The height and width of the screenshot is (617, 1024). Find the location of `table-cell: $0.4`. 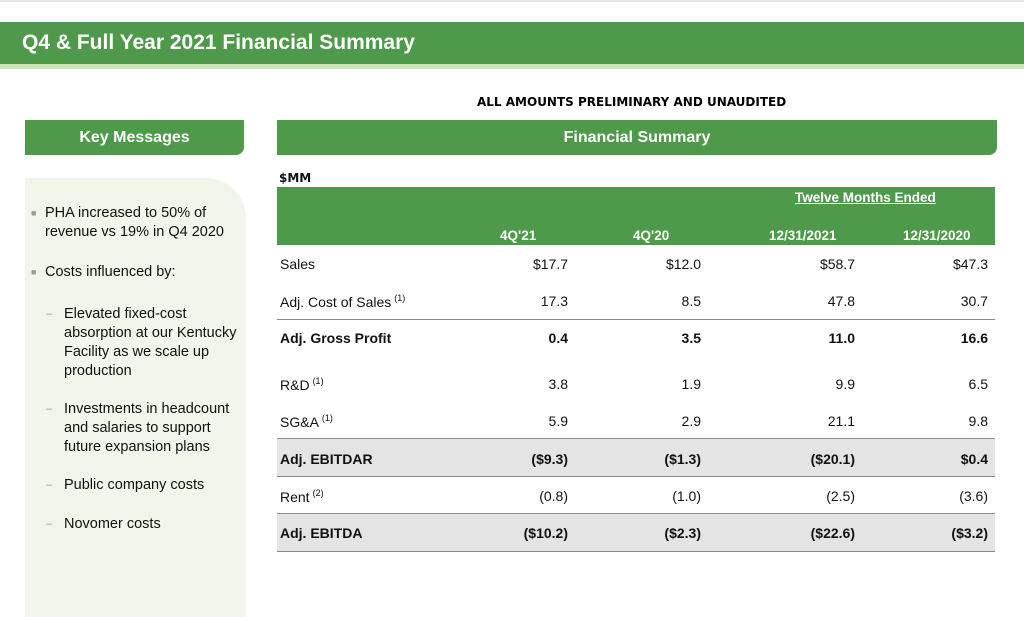

table-cell: $0.4 is located at coordinates (974, 459).